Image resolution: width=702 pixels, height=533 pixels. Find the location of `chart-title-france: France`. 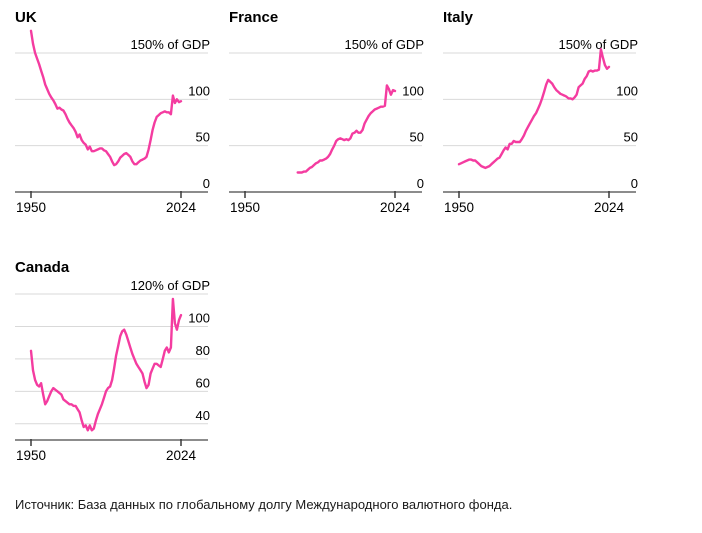

chart-title-france: France is located at coordinates (254, 17).